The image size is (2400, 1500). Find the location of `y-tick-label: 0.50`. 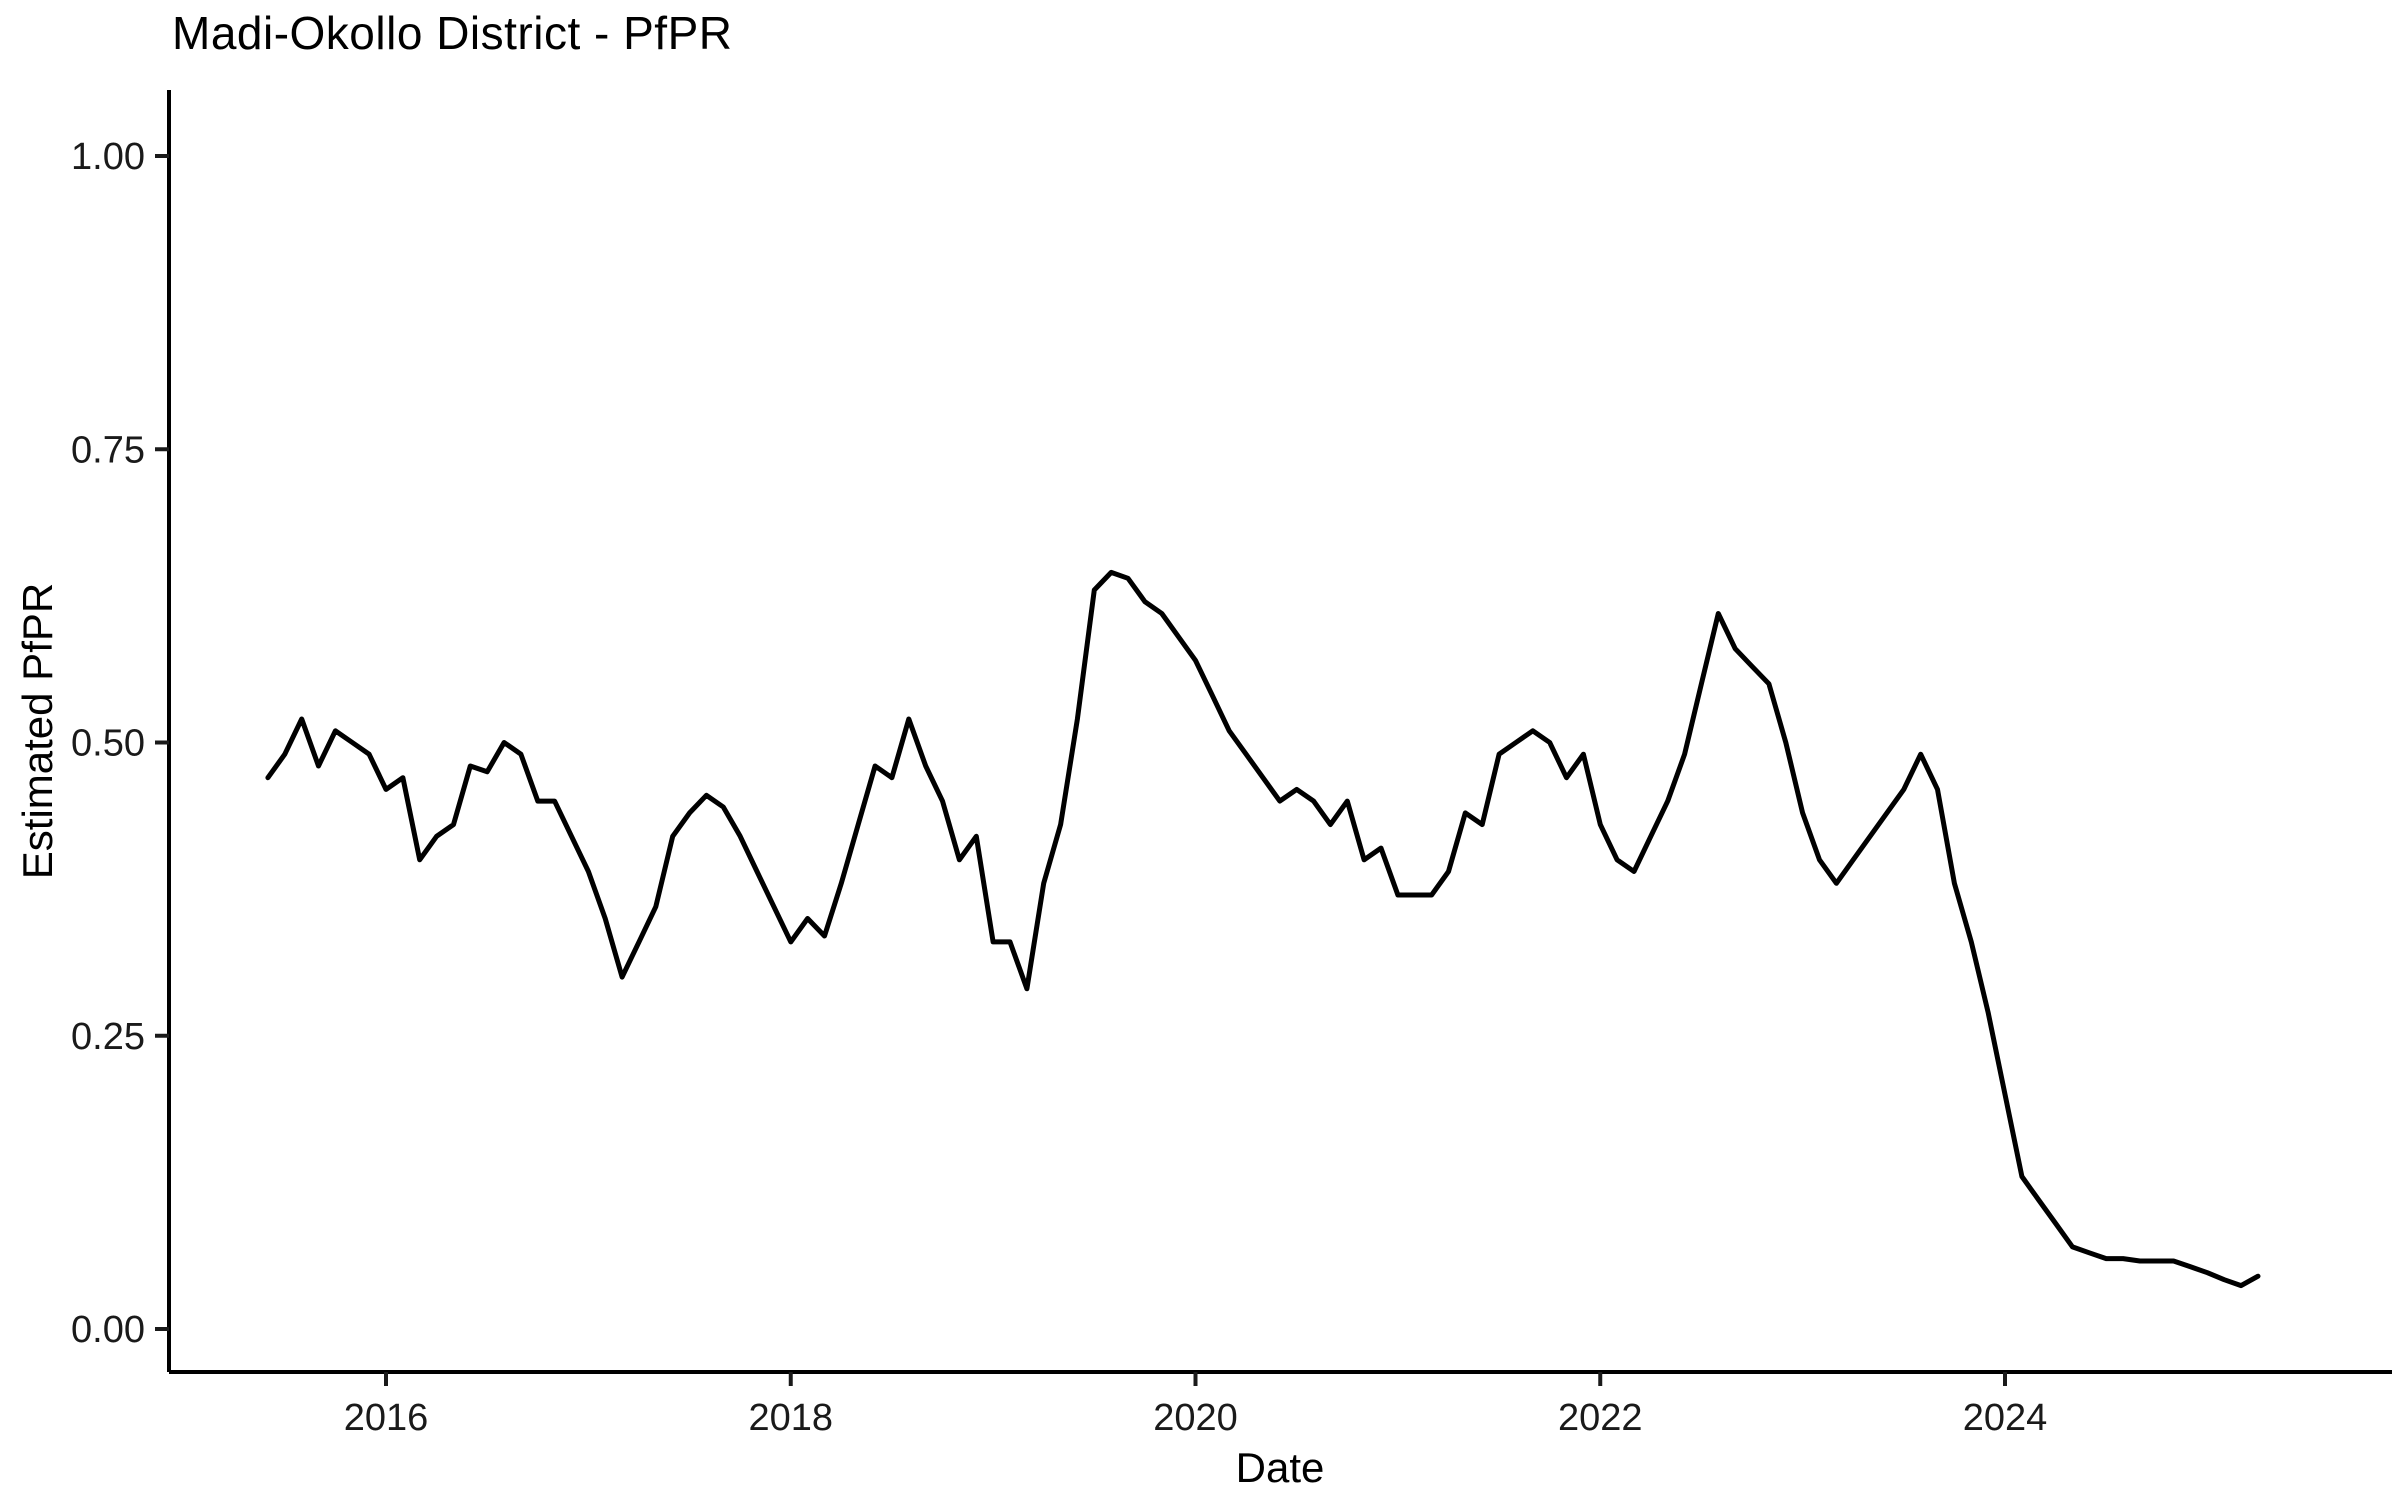

y-tick-label: 0.50 is located at coordinates (108, 744).